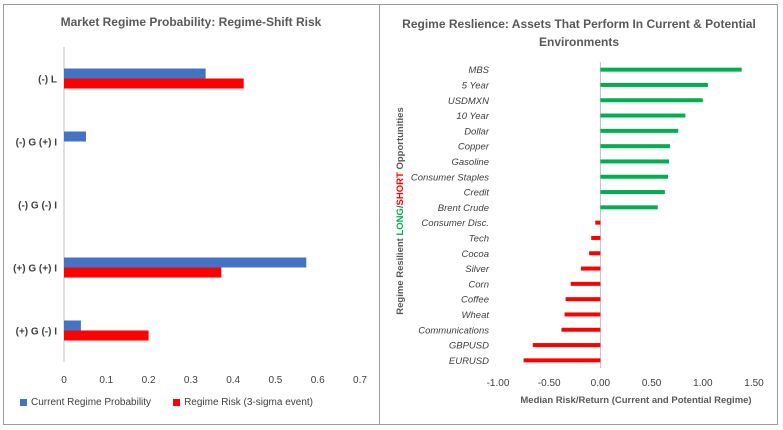 Image resolution: width=783 pixels, height=430 pixels. I want to click on bar-risk-l, so click(154, 83).